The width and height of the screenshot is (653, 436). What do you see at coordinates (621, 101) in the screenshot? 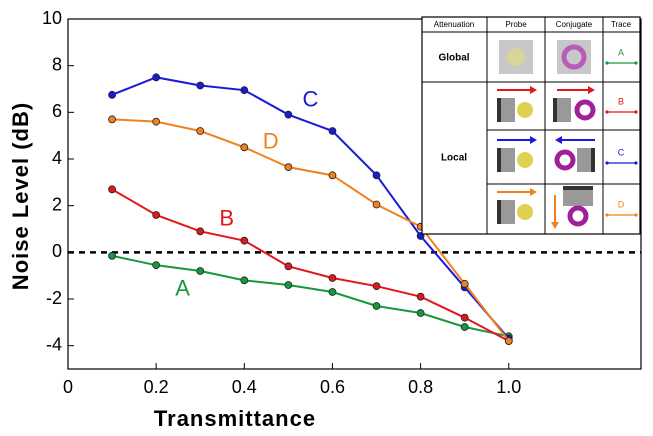
I see `trace-label: B` at bounding box center [621, 101].